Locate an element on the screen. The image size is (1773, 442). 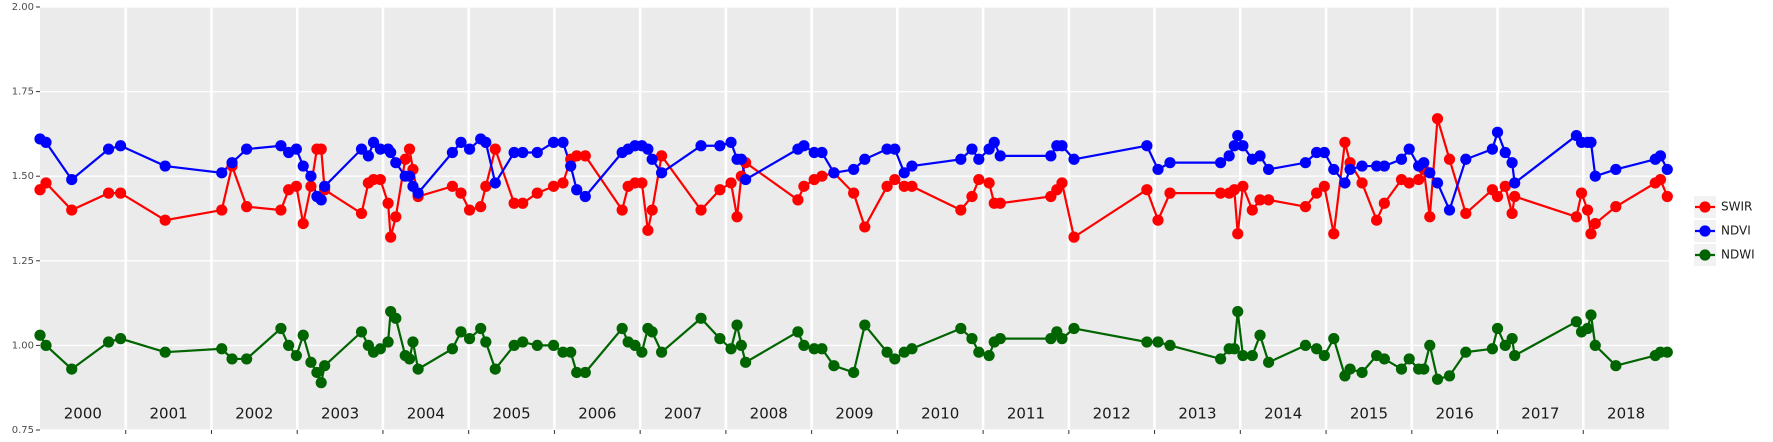
x-tick-label: 2002 is located at coordinates (254, 414).